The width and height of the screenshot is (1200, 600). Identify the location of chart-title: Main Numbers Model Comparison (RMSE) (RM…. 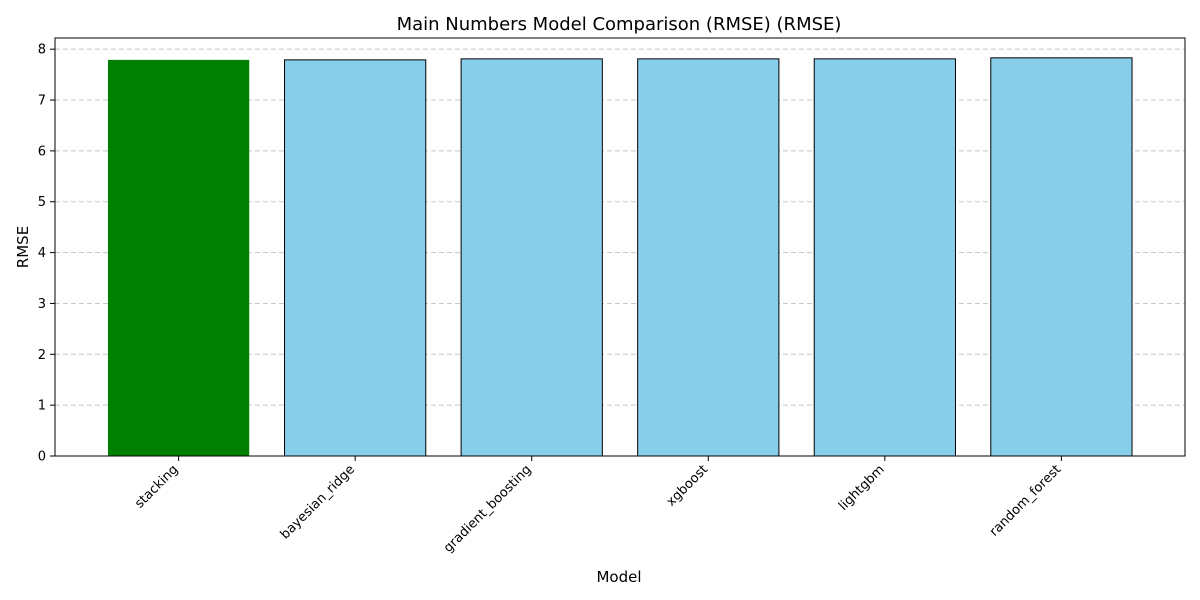
(619, 24).